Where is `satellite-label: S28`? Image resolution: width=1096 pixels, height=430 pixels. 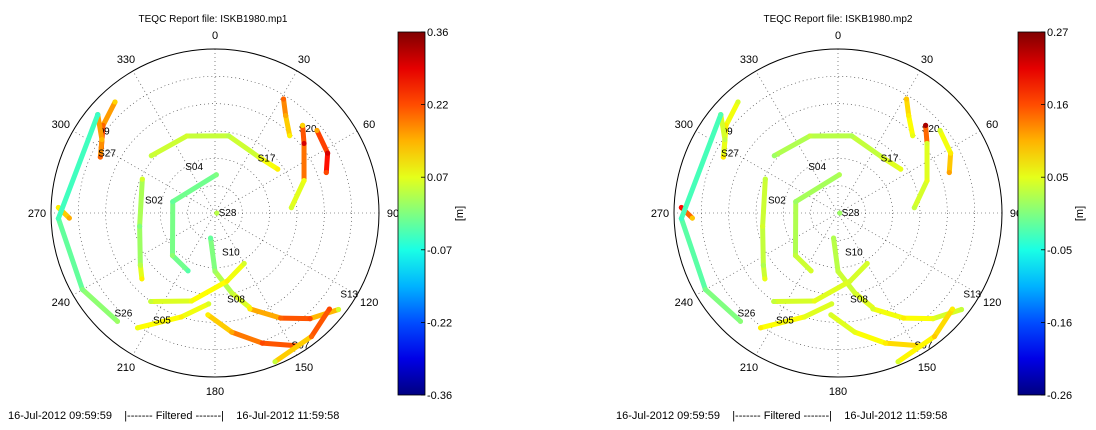 satellite-label: S28 is located at coordinates (228, 213).